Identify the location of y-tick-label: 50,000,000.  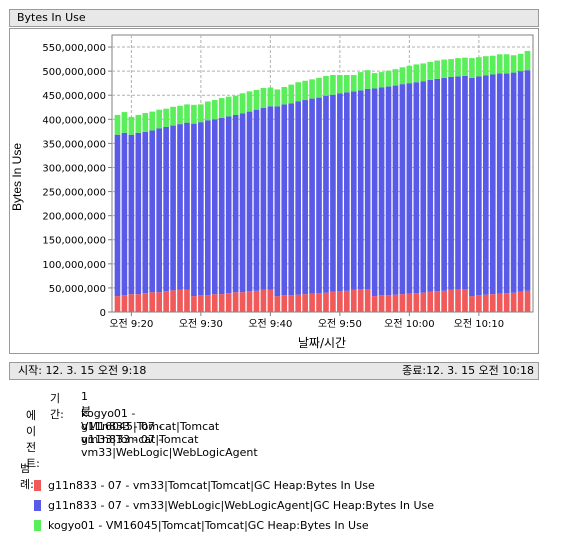
(77, 289).